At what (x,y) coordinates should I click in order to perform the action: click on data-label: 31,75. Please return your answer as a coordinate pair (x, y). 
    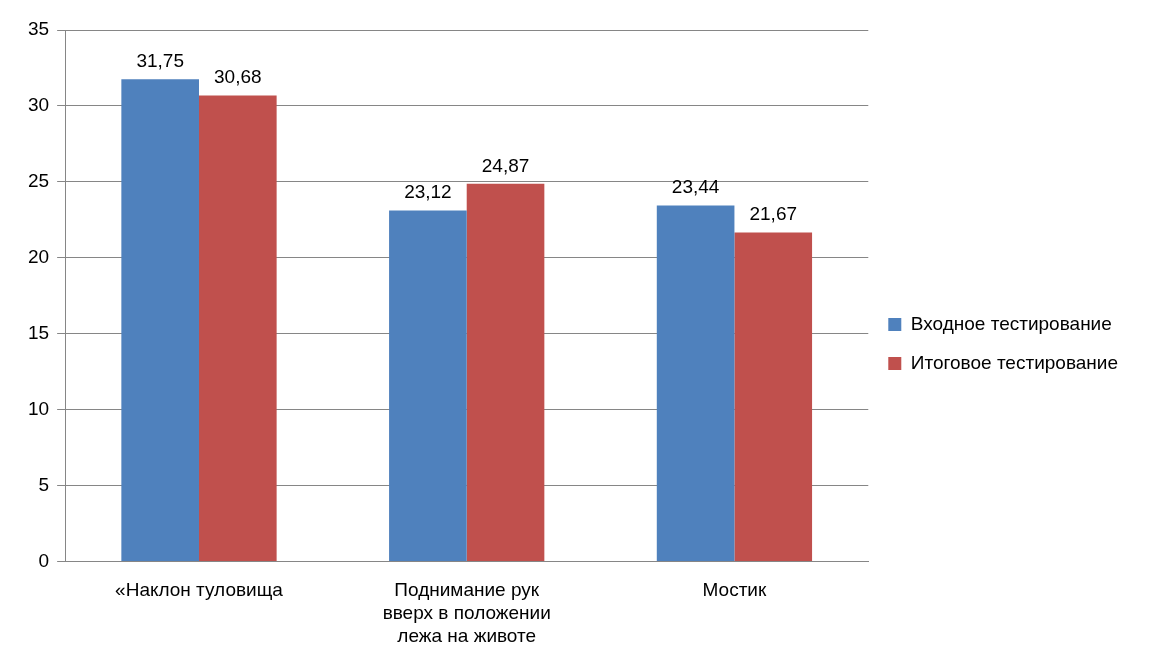
    Looking at the image, I should click on (160, 61).